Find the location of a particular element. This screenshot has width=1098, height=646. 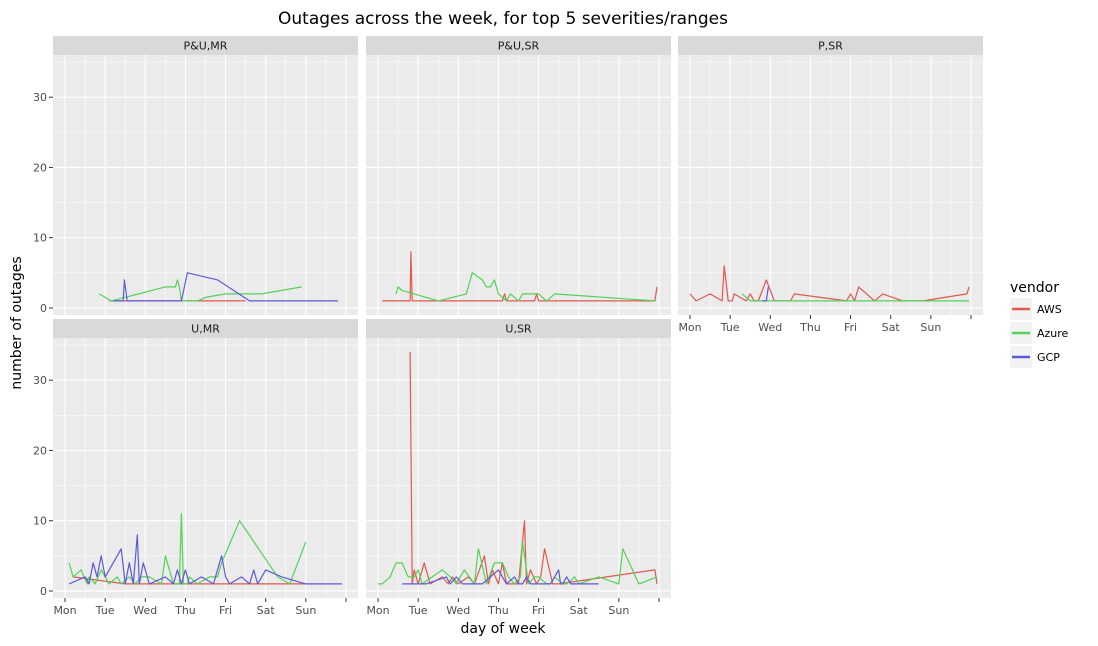

facet-panel-p-u-sr: P&U,SR is located at coordinates (518, 175).